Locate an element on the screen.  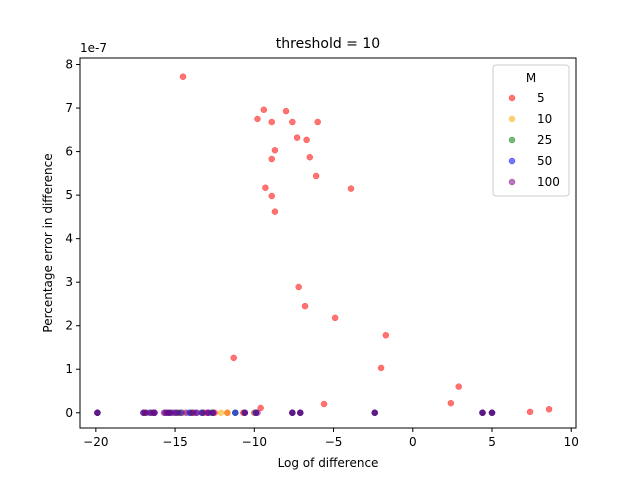
x-tick-label: 0 is located at coordinates (413, 442).